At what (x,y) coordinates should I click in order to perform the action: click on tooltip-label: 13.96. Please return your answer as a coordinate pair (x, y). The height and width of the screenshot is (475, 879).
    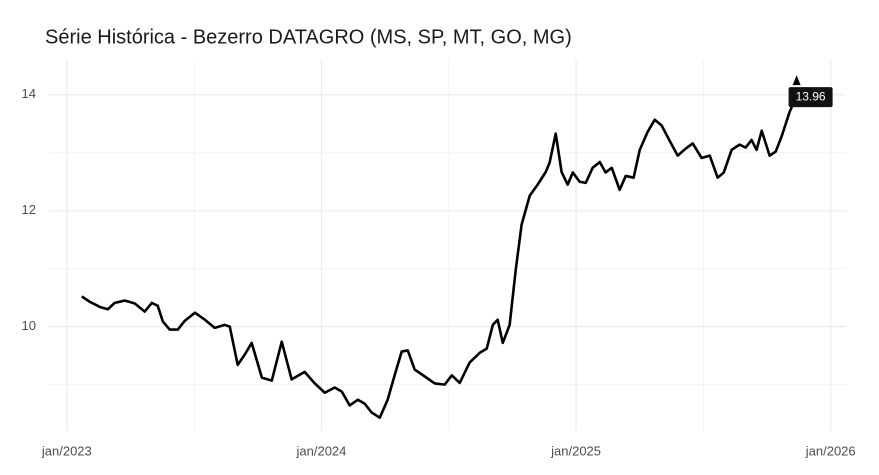
    Looking at the image, I should click on (811, 96).